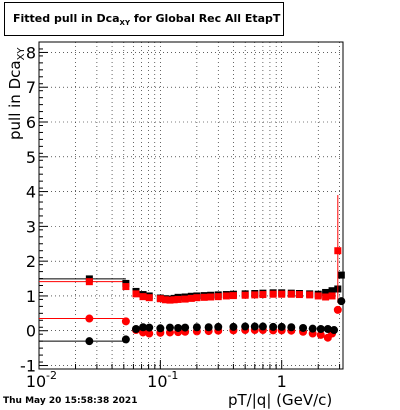 This screenshot has width=400, height=410. I want to click on y-tick-label: 1, so click(31, 296).